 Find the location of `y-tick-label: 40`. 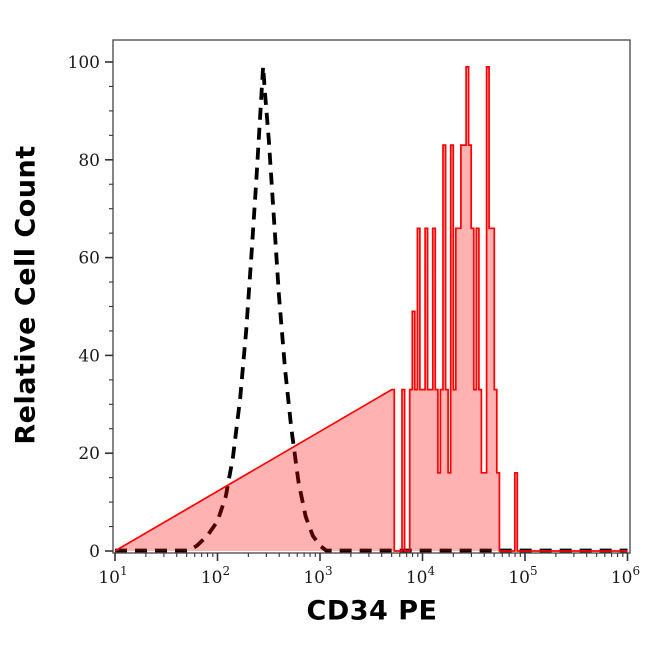

y-tick-label: 40 is located at coordinates (89, 356).